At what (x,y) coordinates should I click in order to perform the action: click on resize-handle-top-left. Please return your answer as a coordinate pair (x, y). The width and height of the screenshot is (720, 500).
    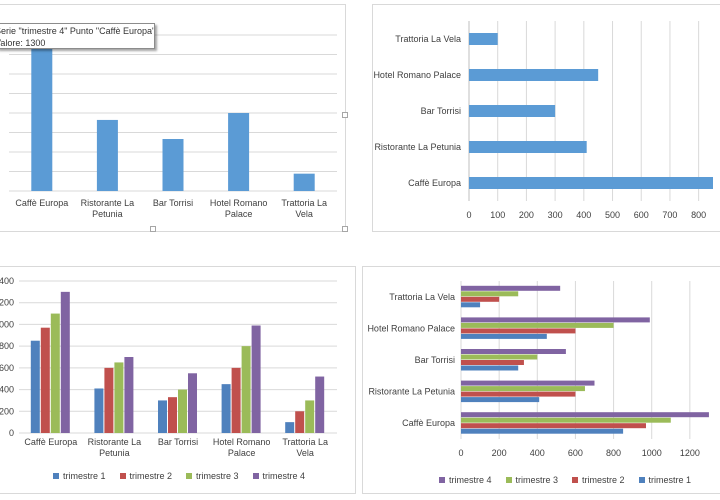
    Looking at the image, I should click on (345, 115).